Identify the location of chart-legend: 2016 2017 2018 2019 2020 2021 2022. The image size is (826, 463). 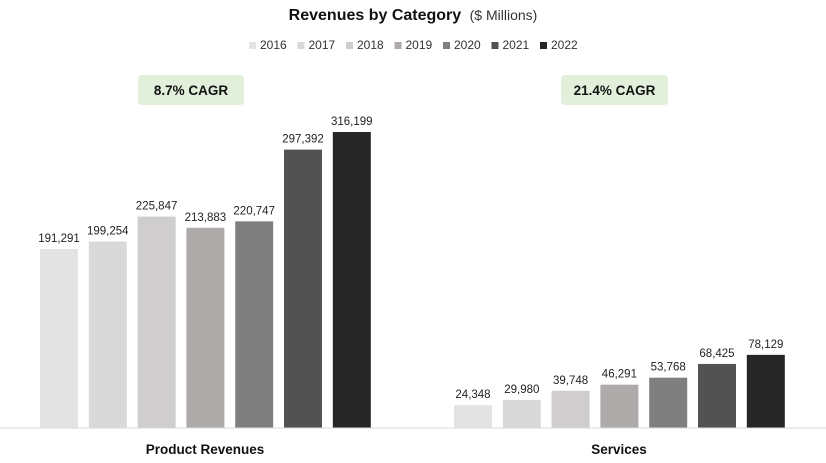
(413, 45).